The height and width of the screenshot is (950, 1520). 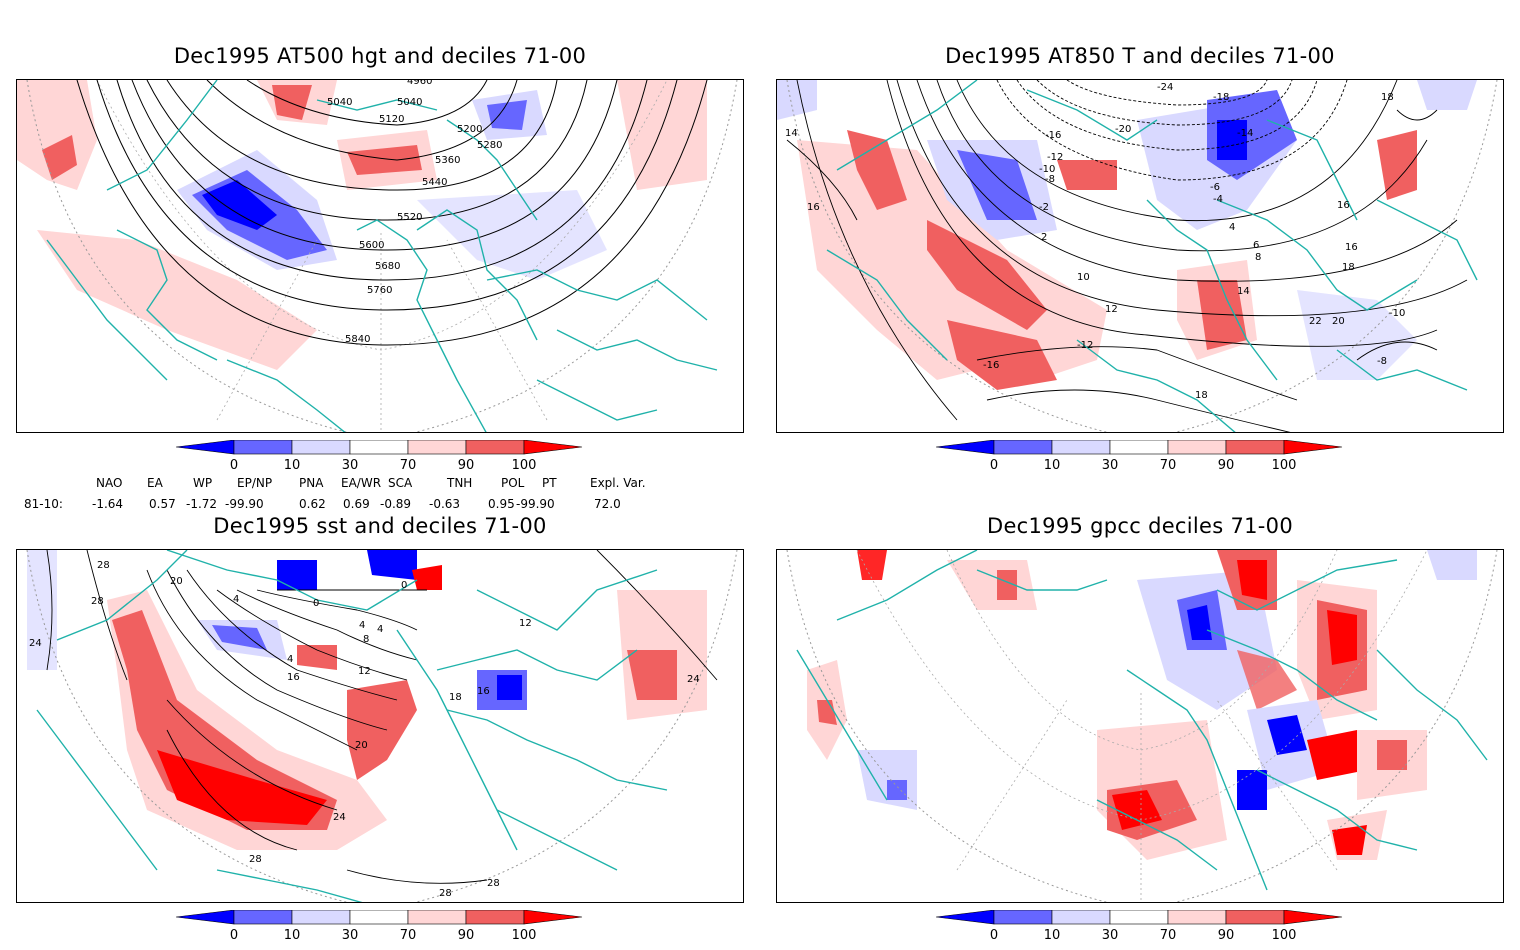 I want to click on index-value: 0.57, so click(x=162, y=504).